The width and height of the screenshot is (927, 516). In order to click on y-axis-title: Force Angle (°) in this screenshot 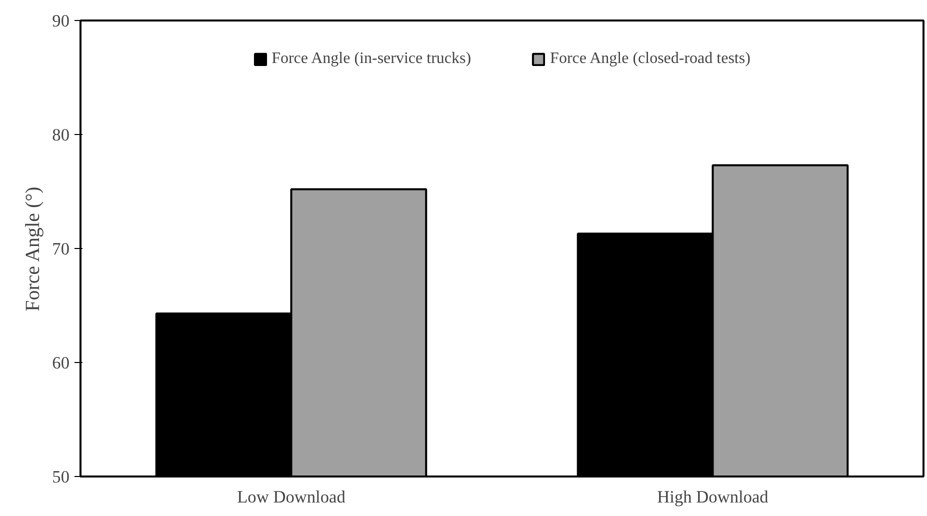, I will do `click(33, 249)`.